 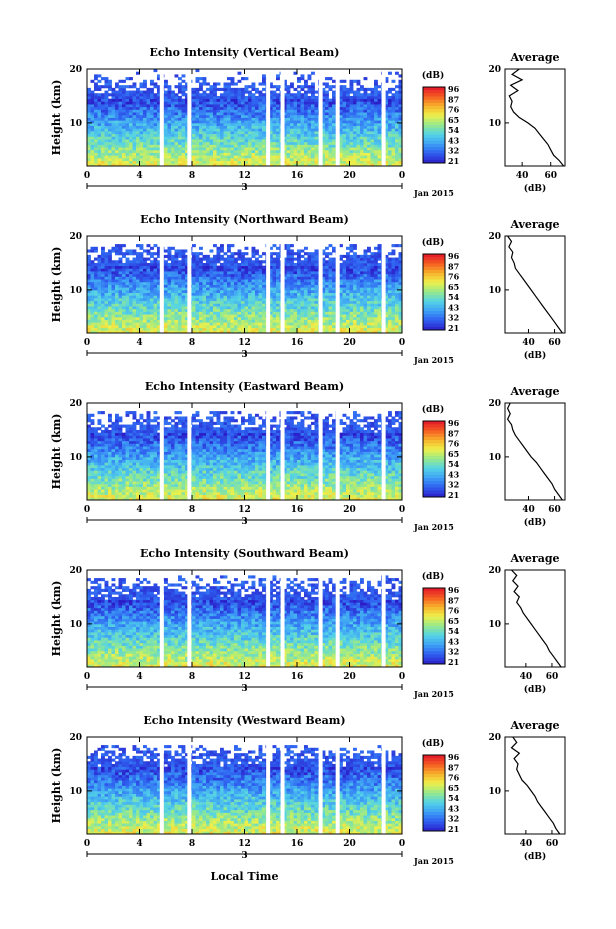 What do you see at coordinates (297, 176) in the screenshot?
I see `x-tick-label: 16` at bounding box center [297, 176].